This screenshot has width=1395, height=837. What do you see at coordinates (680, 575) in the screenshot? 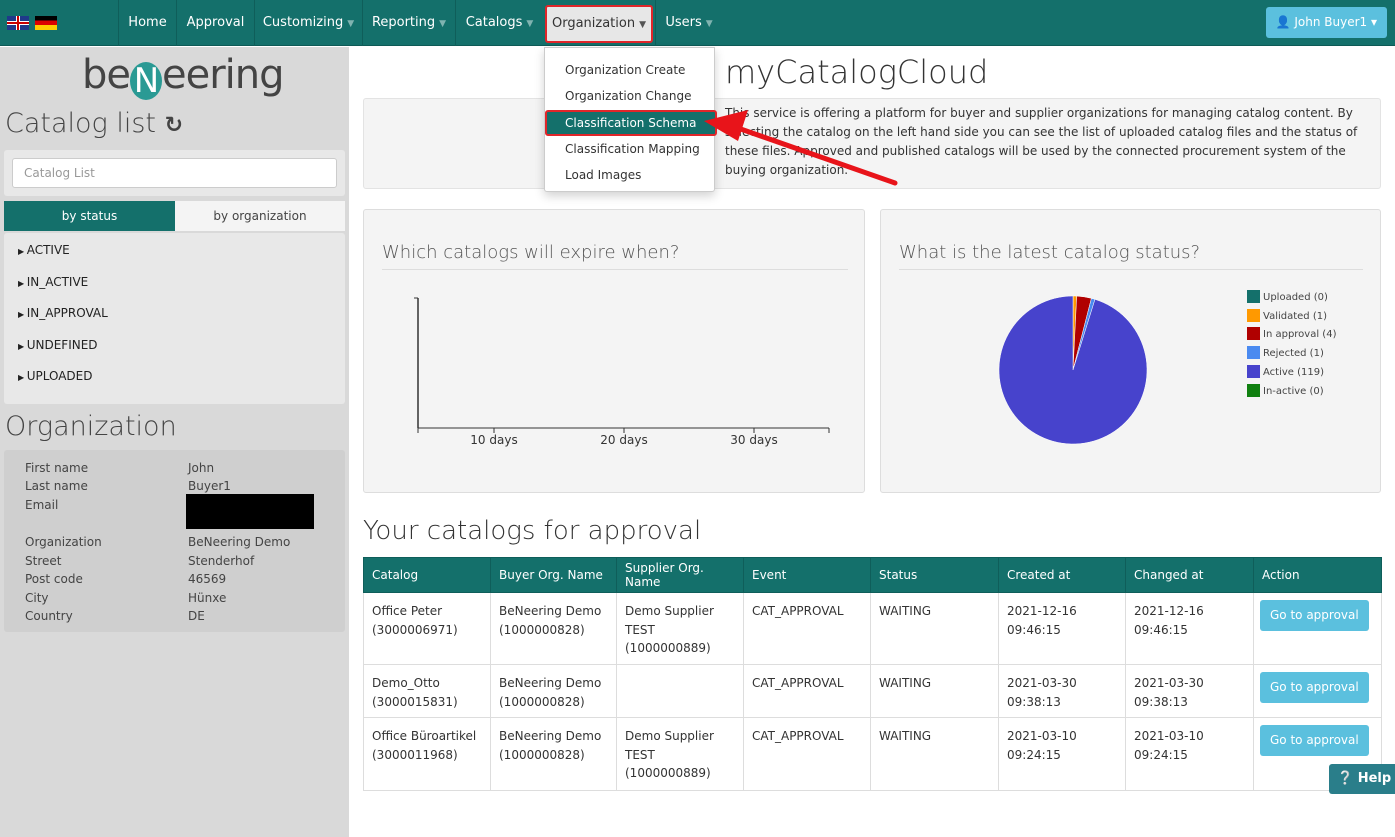
I see `column-header-supplier-org-name: Supplier Org. Name` at bounding box center [680, 575].